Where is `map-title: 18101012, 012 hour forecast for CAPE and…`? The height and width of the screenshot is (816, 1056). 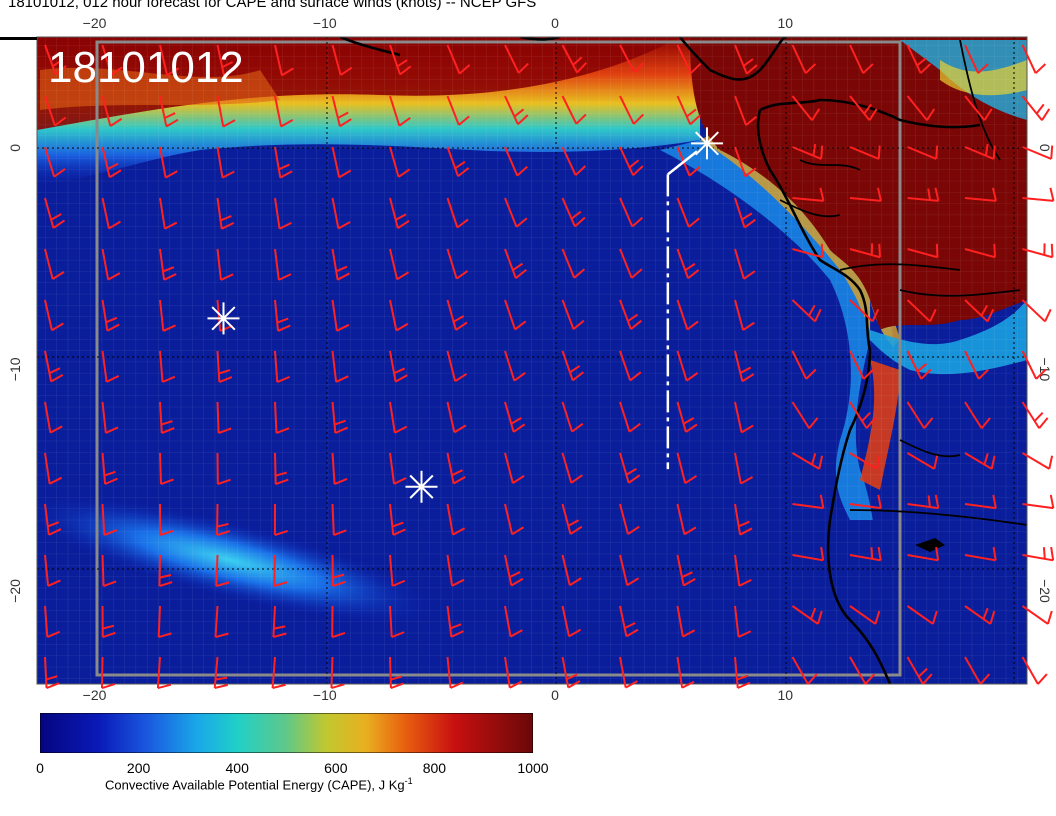
map-title: 18101012, 012 hour forecast for CAPE and… is located at coordinates (272, 5).